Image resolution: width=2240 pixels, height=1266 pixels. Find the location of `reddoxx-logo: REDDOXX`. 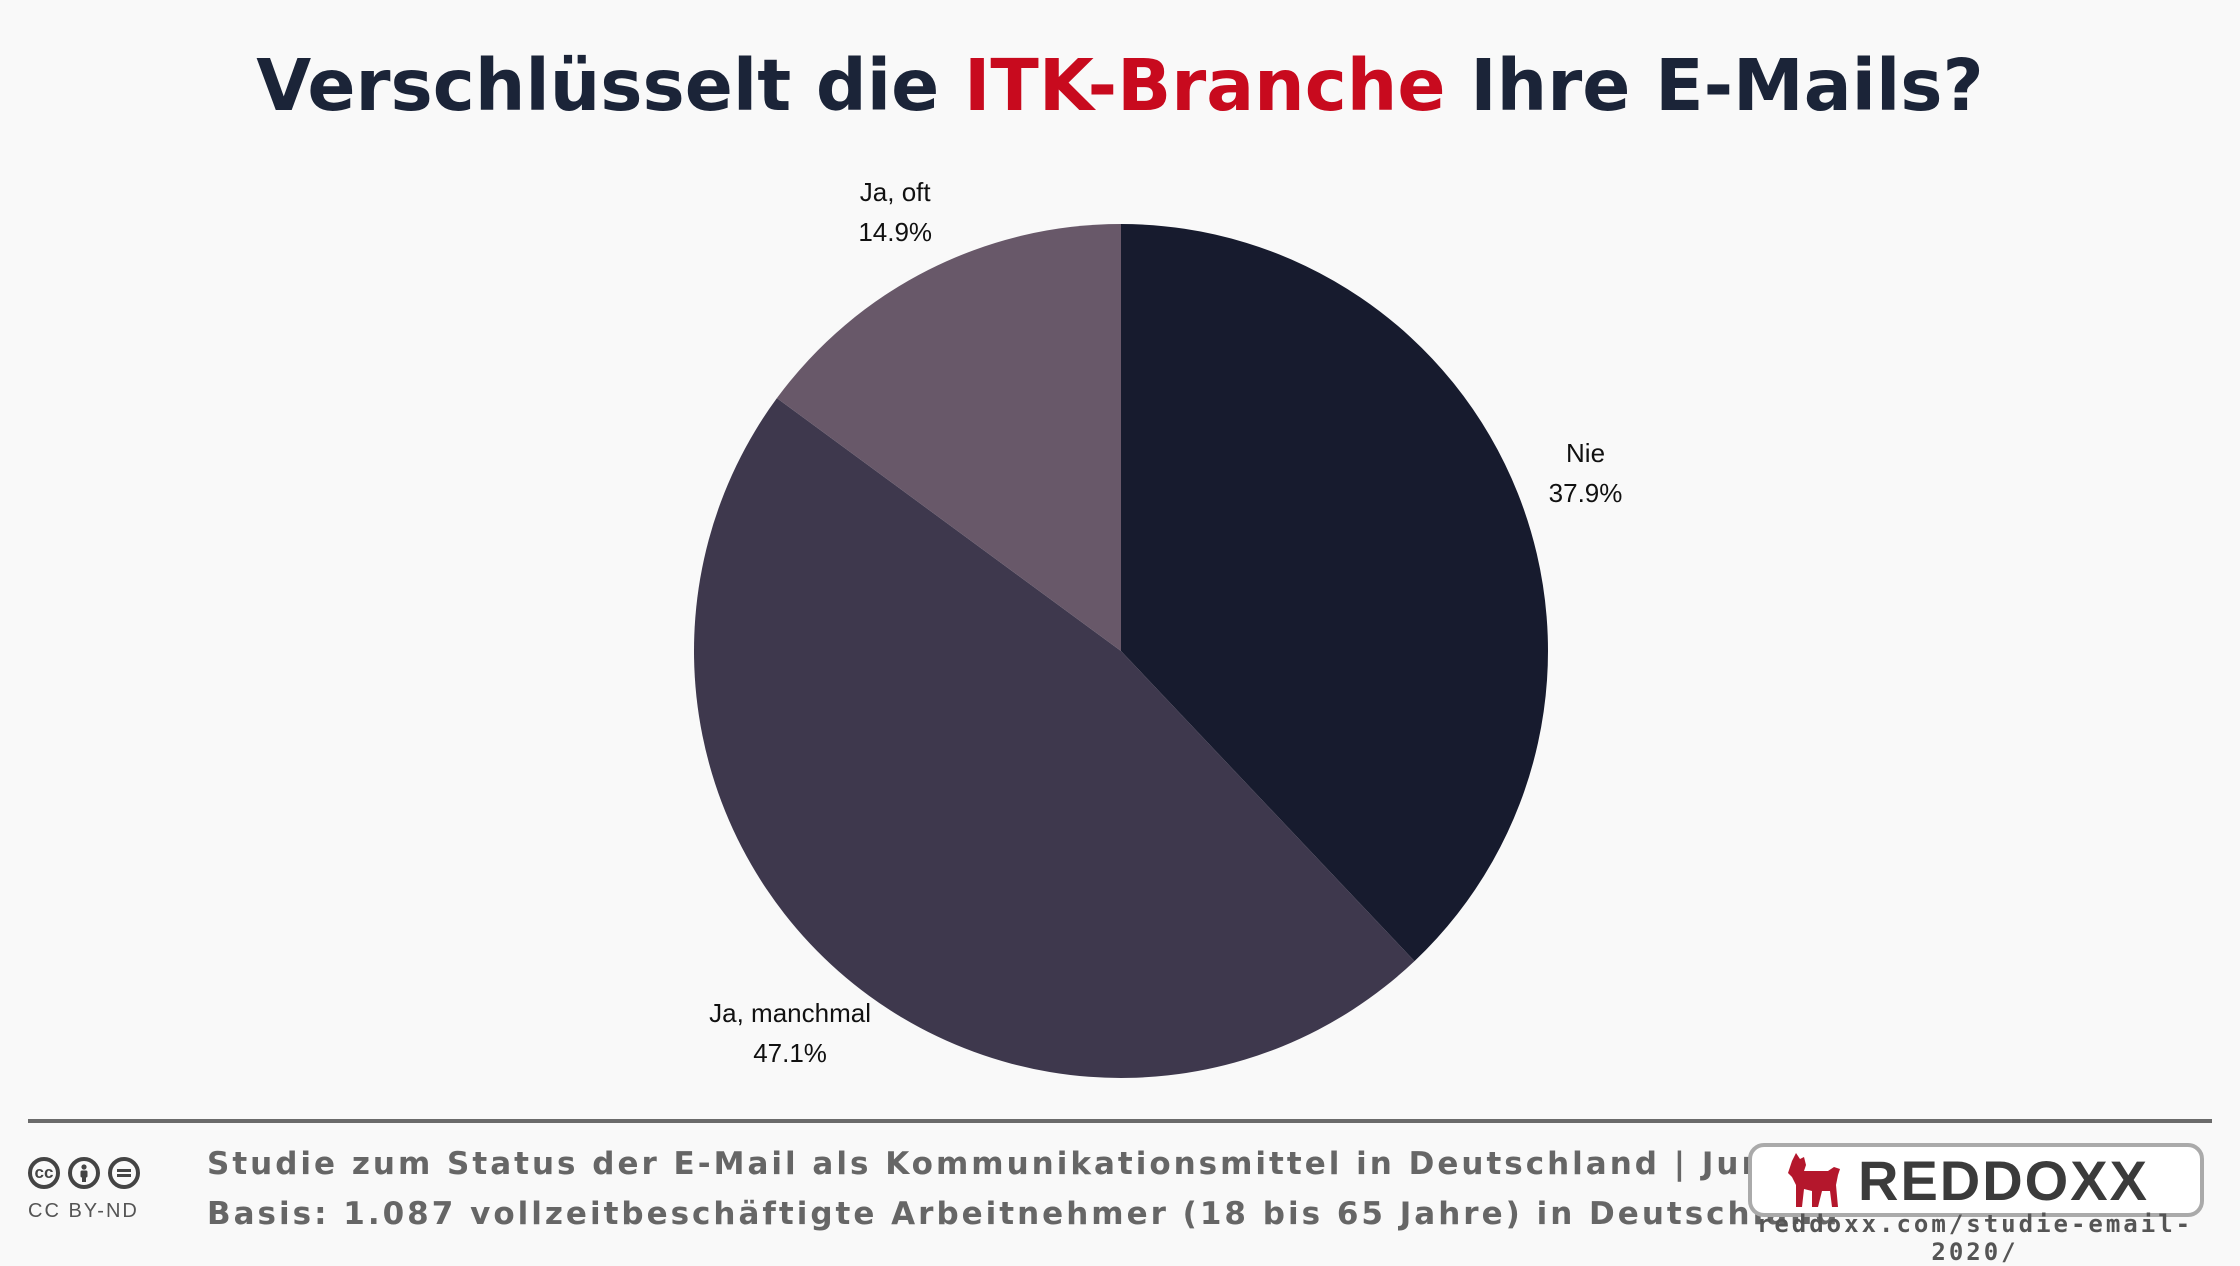

reddoxx-logo: REDDOXX is located at coordinates (1976, 1180).